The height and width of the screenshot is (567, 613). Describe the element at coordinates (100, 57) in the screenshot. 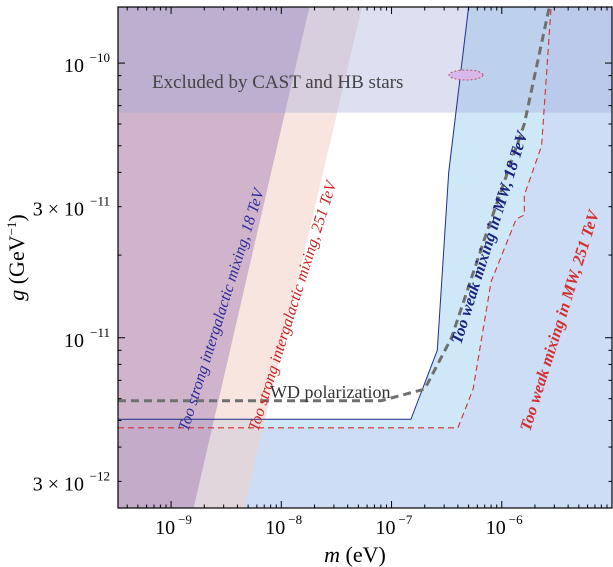

I see `y-tick-label-exp: −10` at that location.